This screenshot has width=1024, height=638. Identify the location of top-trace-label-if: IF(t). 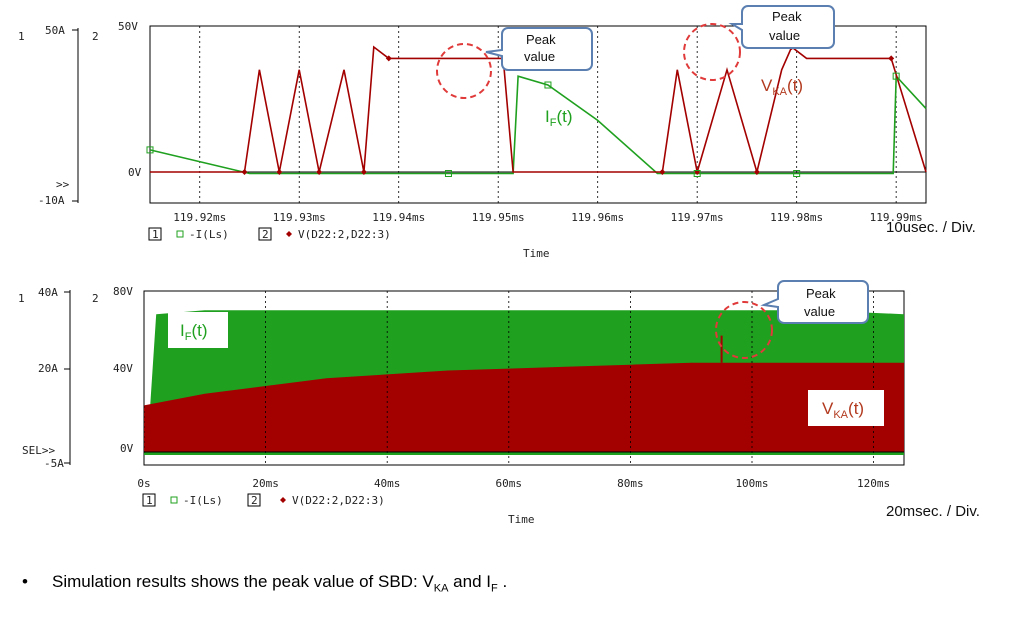
(559, 118).